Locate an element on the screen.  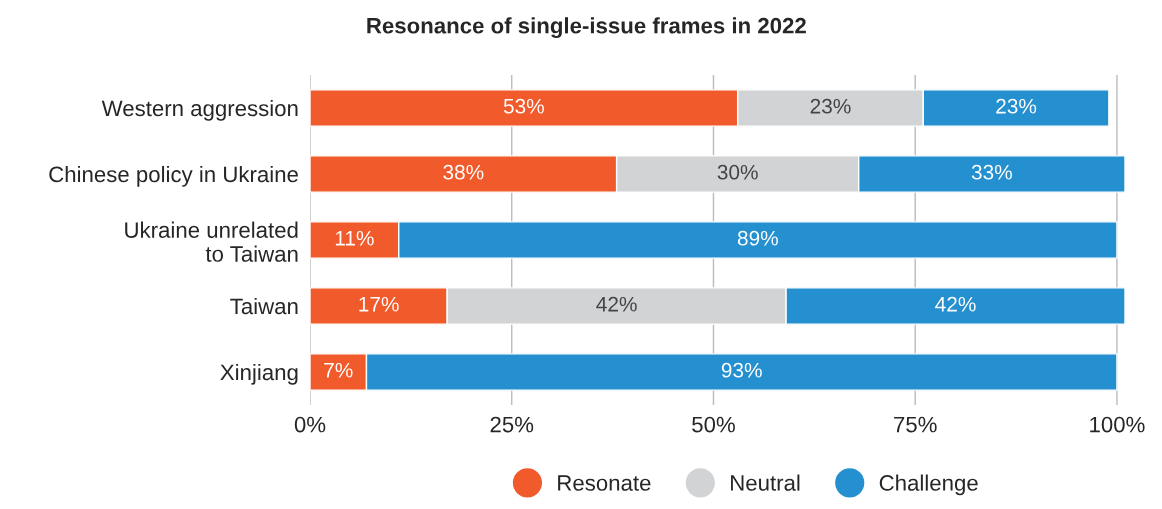
y-tick-label: Xinjiang is located at coordinates (259, 374).